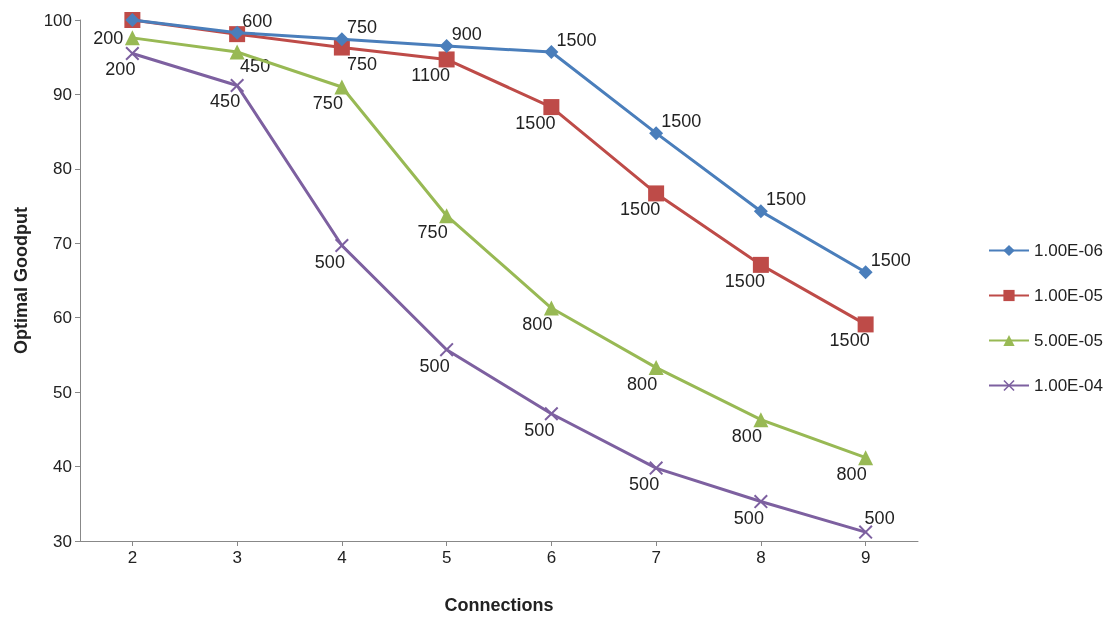  Describe the element at coordinates (21, 280) in the screenshot. I see `y-axis-title: Optimal Goodput` at that location.